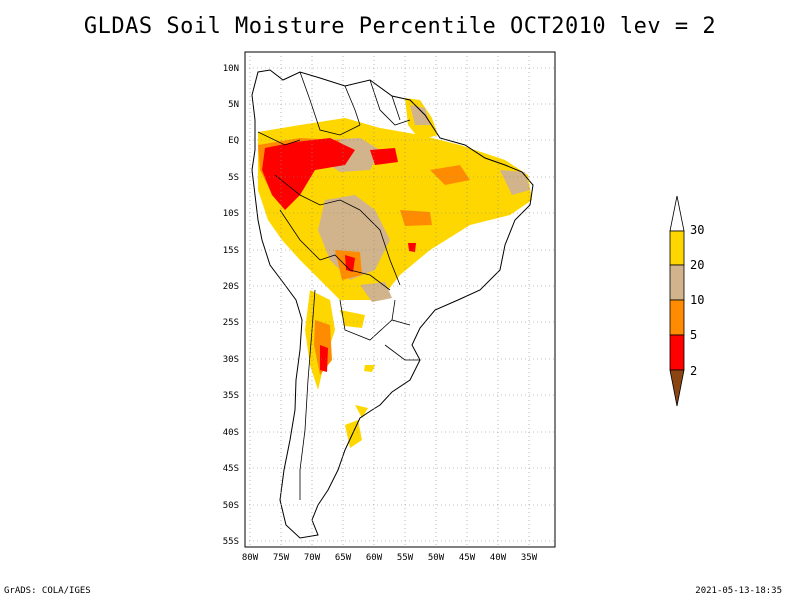  What do you see at coordinates (693, 371) in the screenshot?
I see `legend-label: 2` at bounding box center [693, 371].